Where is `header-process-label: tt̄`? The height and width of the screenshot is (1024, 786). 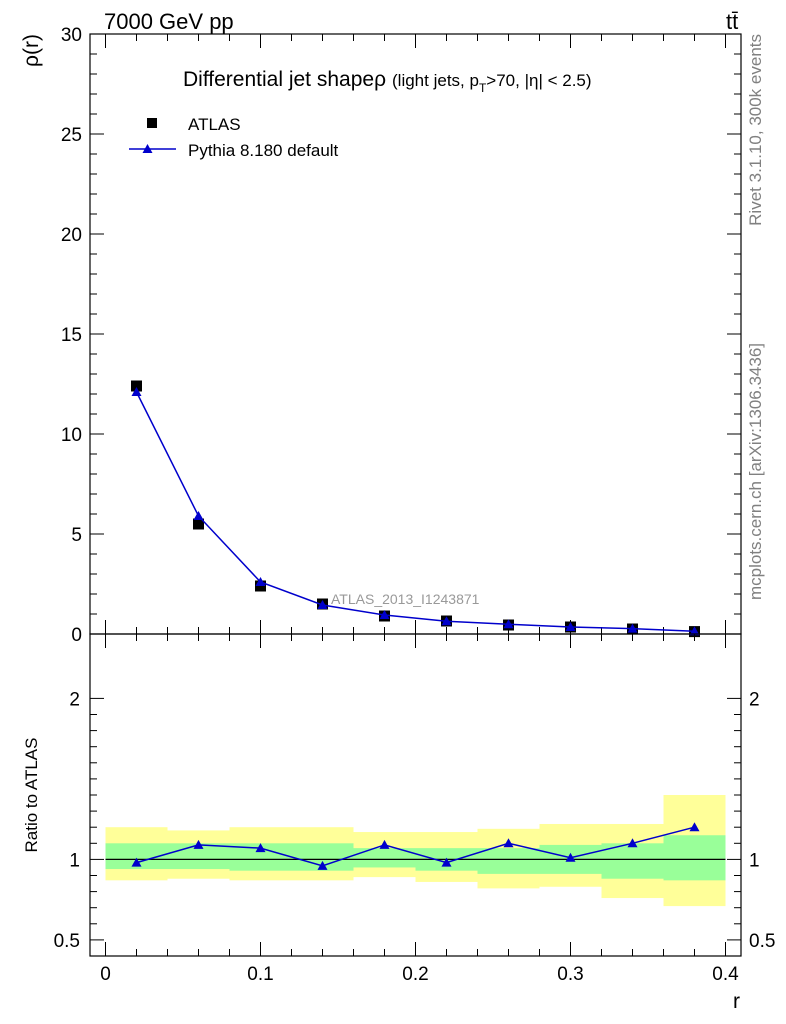 header-process-label: tt̄ is located at coordinates (732, 21).